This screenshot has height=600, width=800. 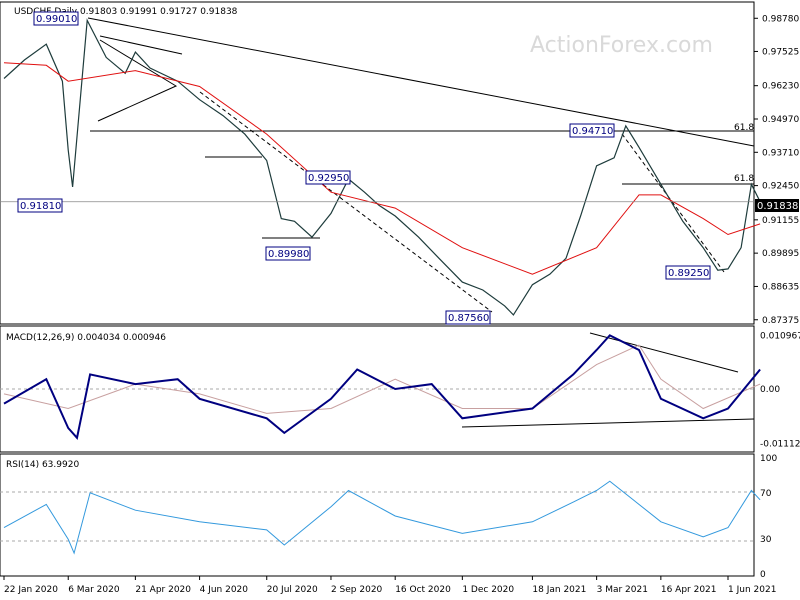 I want to click on x-tick-label: 6 Mar 2020, so click(x=94, y=590).